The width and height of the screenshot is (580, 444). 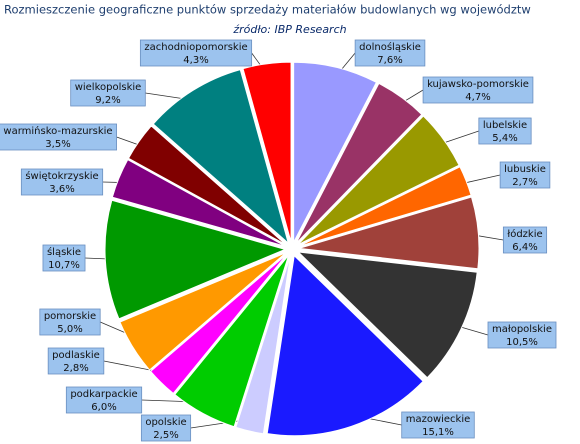 I want to click on slice-label: łódzkie 6,4%, so click(x=525, y=240).